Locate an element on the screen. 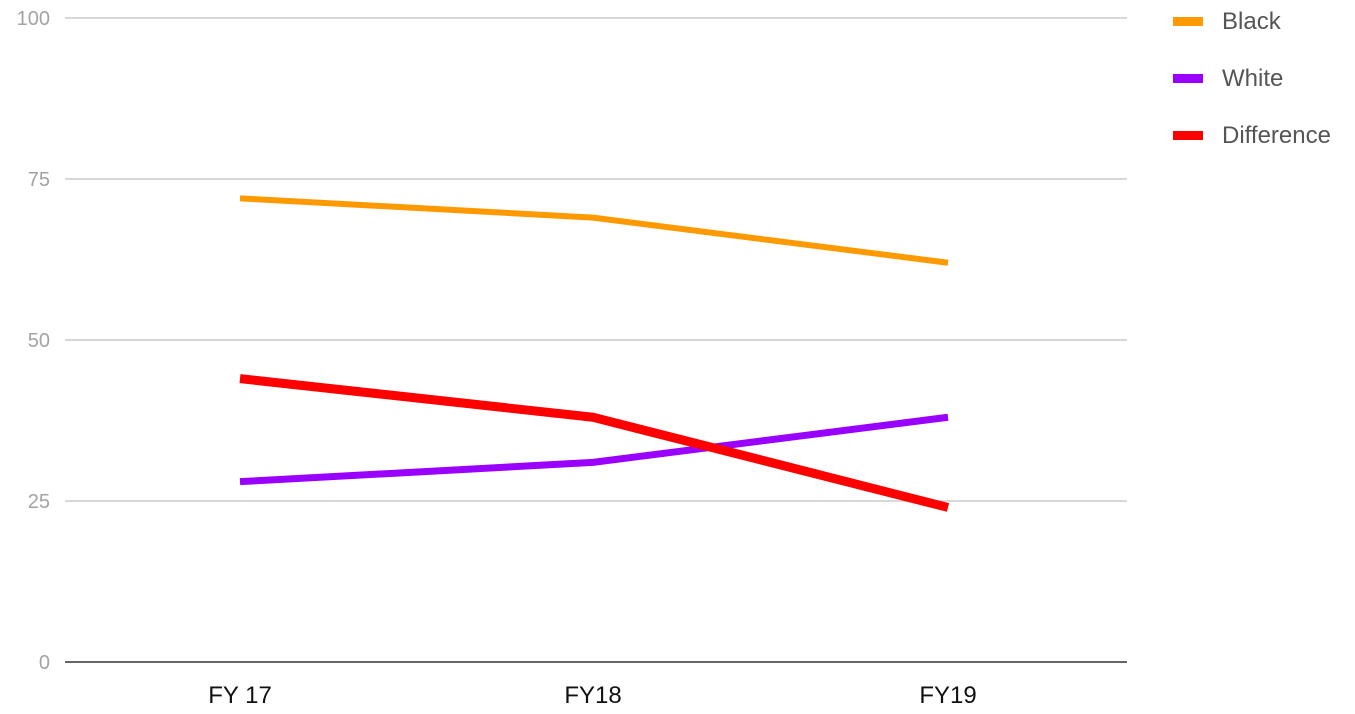 This screenshot has width=1355, height=714. legend-label-black: Black is located at coordinates (1252, 21).